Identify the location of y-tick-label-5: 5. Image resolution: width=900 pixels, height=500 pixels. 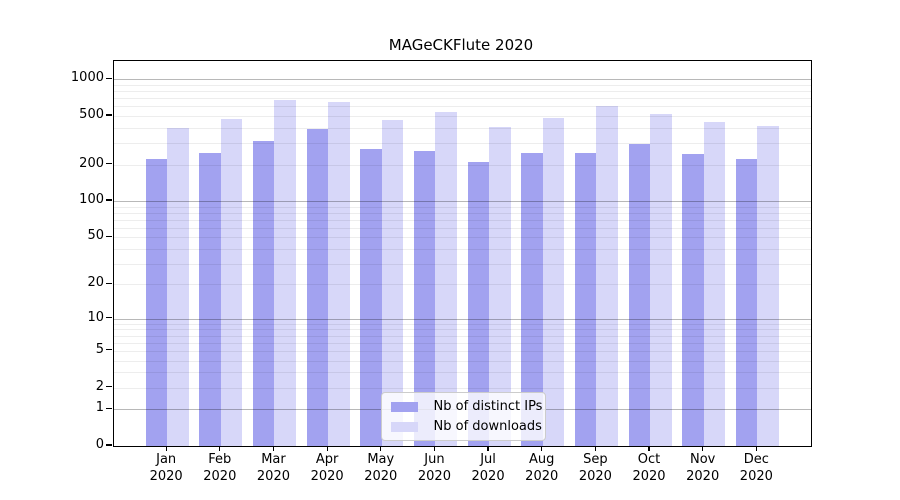
(99, 349).